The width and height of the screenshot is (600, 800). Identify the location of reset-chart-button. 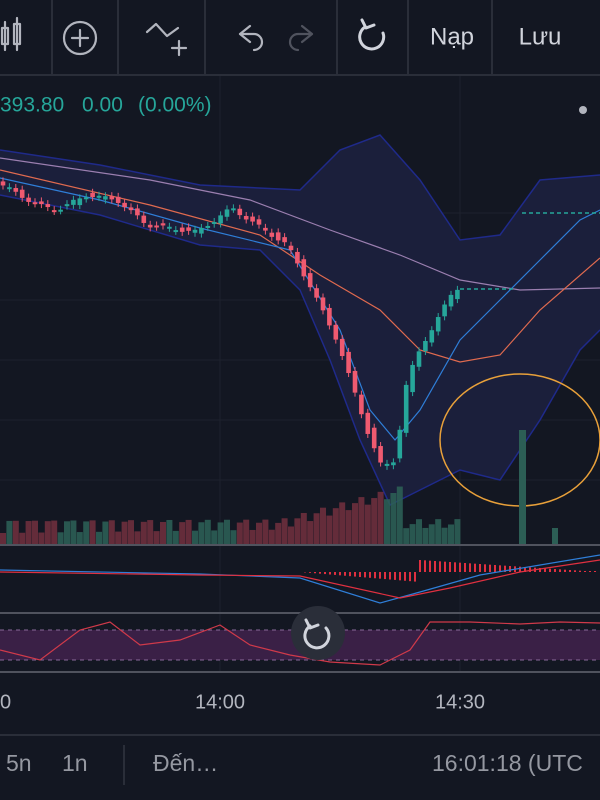
(318, 633).